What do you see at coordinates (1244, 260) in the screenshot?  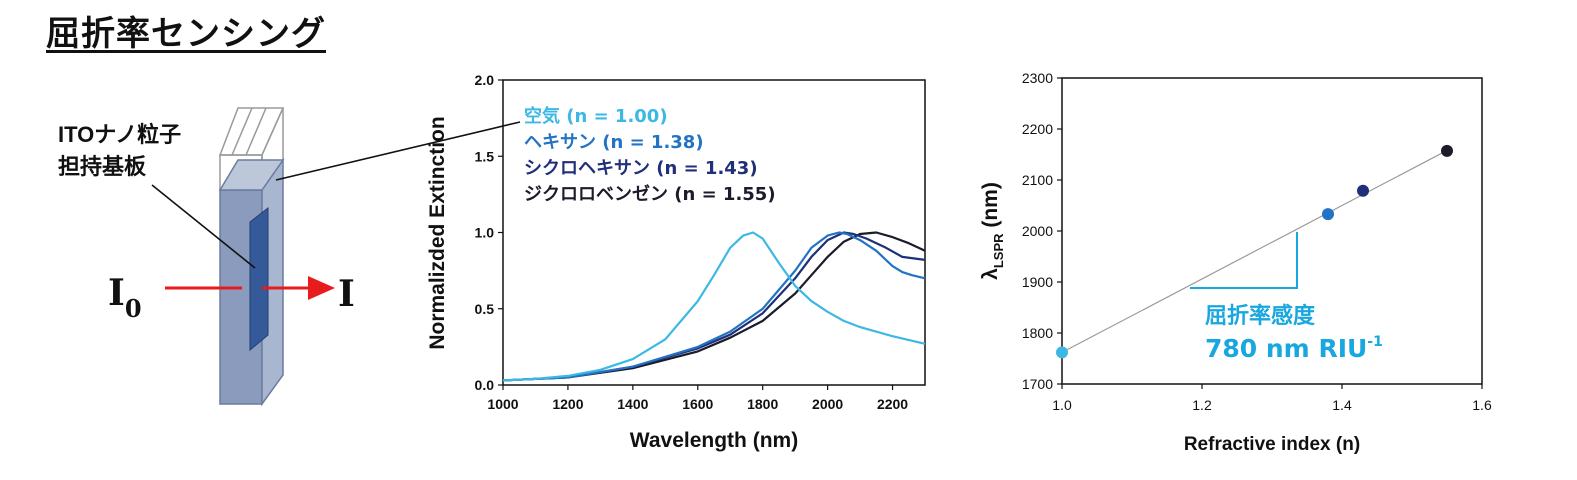 I see `slope-triangle` at bounding box center [1244, 260].